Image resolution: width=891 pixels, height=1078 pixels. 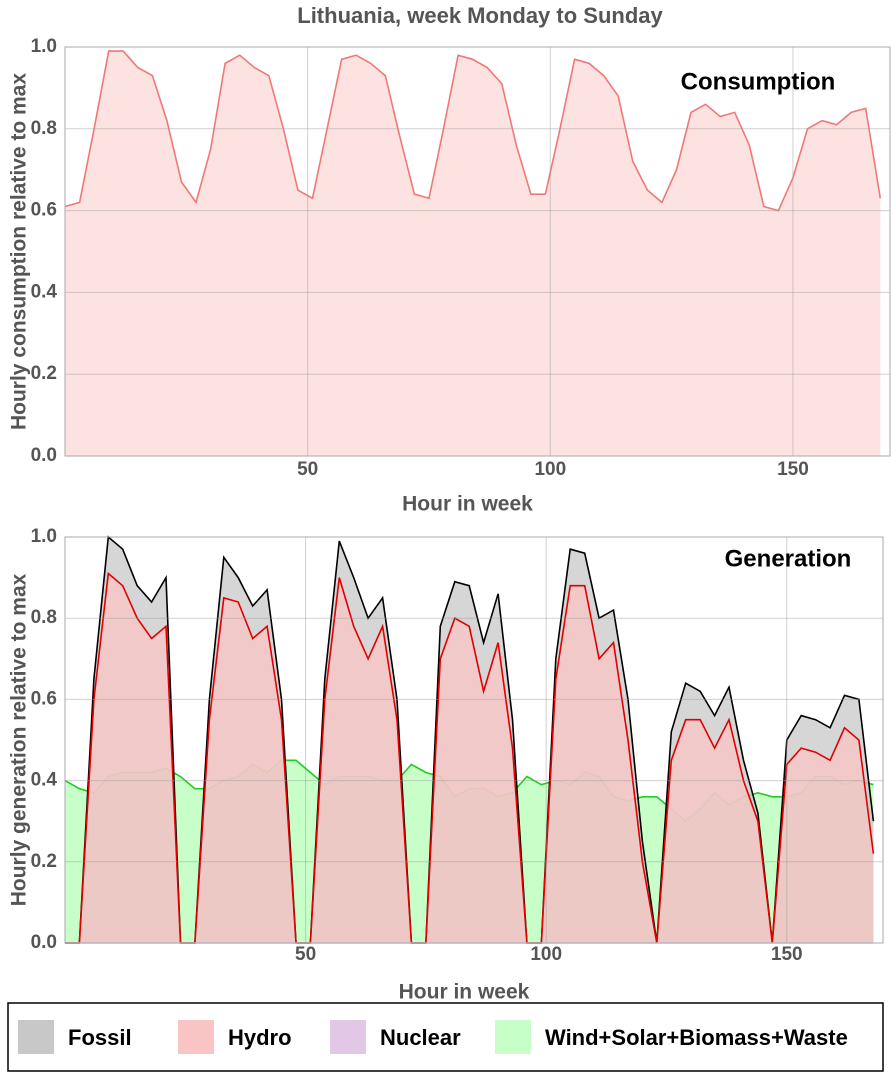 I want to click on annotation: Consumption, so click(x=758, y=81).